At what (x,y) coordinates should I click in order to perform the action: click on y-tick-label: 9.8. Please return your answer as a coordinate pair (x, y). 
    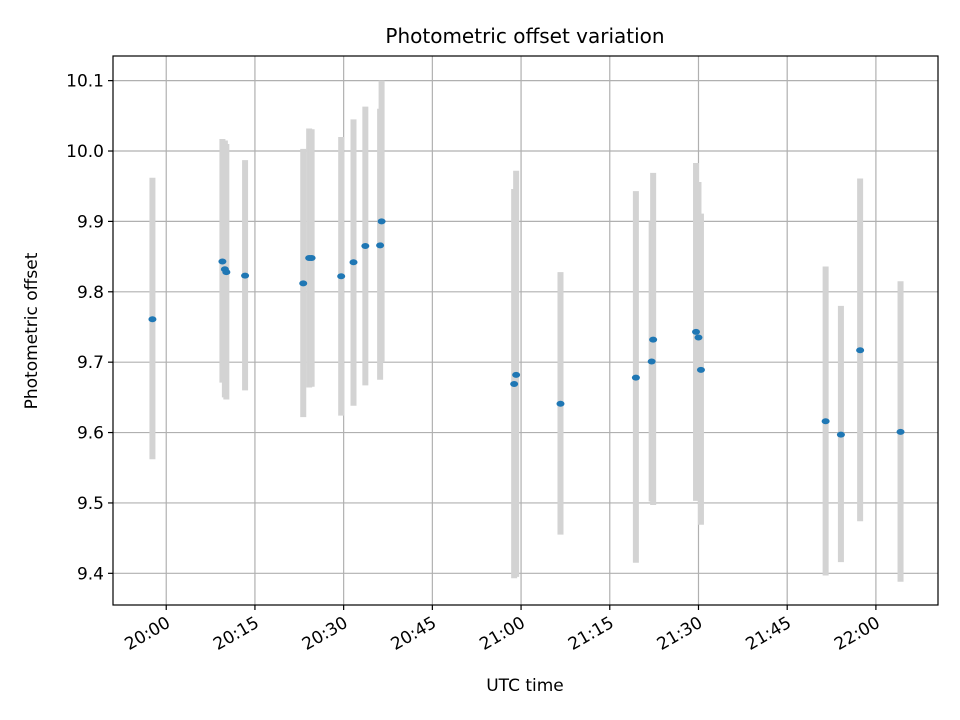
    Looking at the image, I should click on (90, 293).